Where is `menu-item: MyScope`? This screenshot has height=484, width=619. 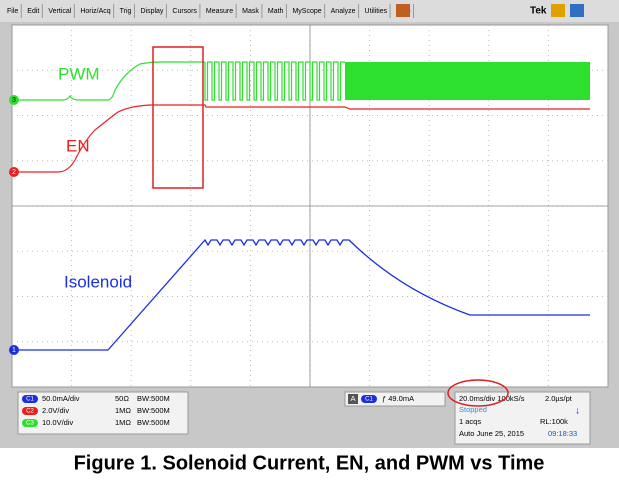
menu-item: MyScope is located at coordinates (306, 11).